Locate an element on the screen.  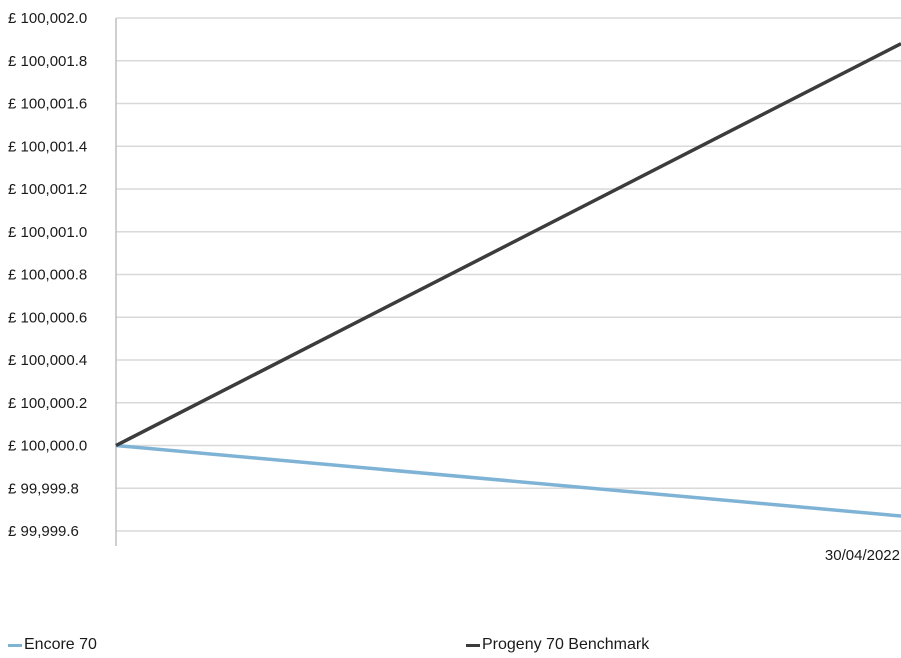
legend-item-encore-70: Encore 70 is located at coordinates (52, 645).